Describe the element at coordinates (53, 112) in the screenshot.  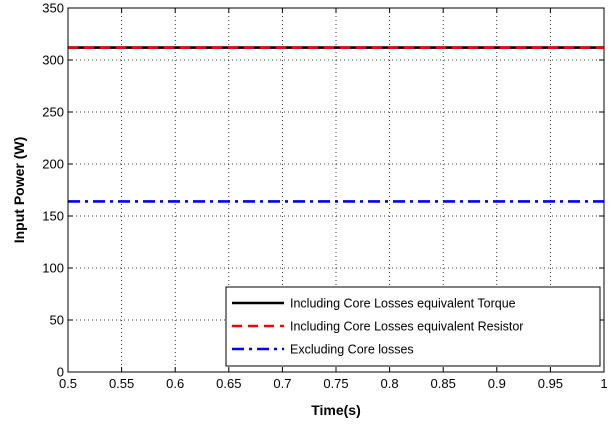
I see `y-tick-label: 250` at that location.